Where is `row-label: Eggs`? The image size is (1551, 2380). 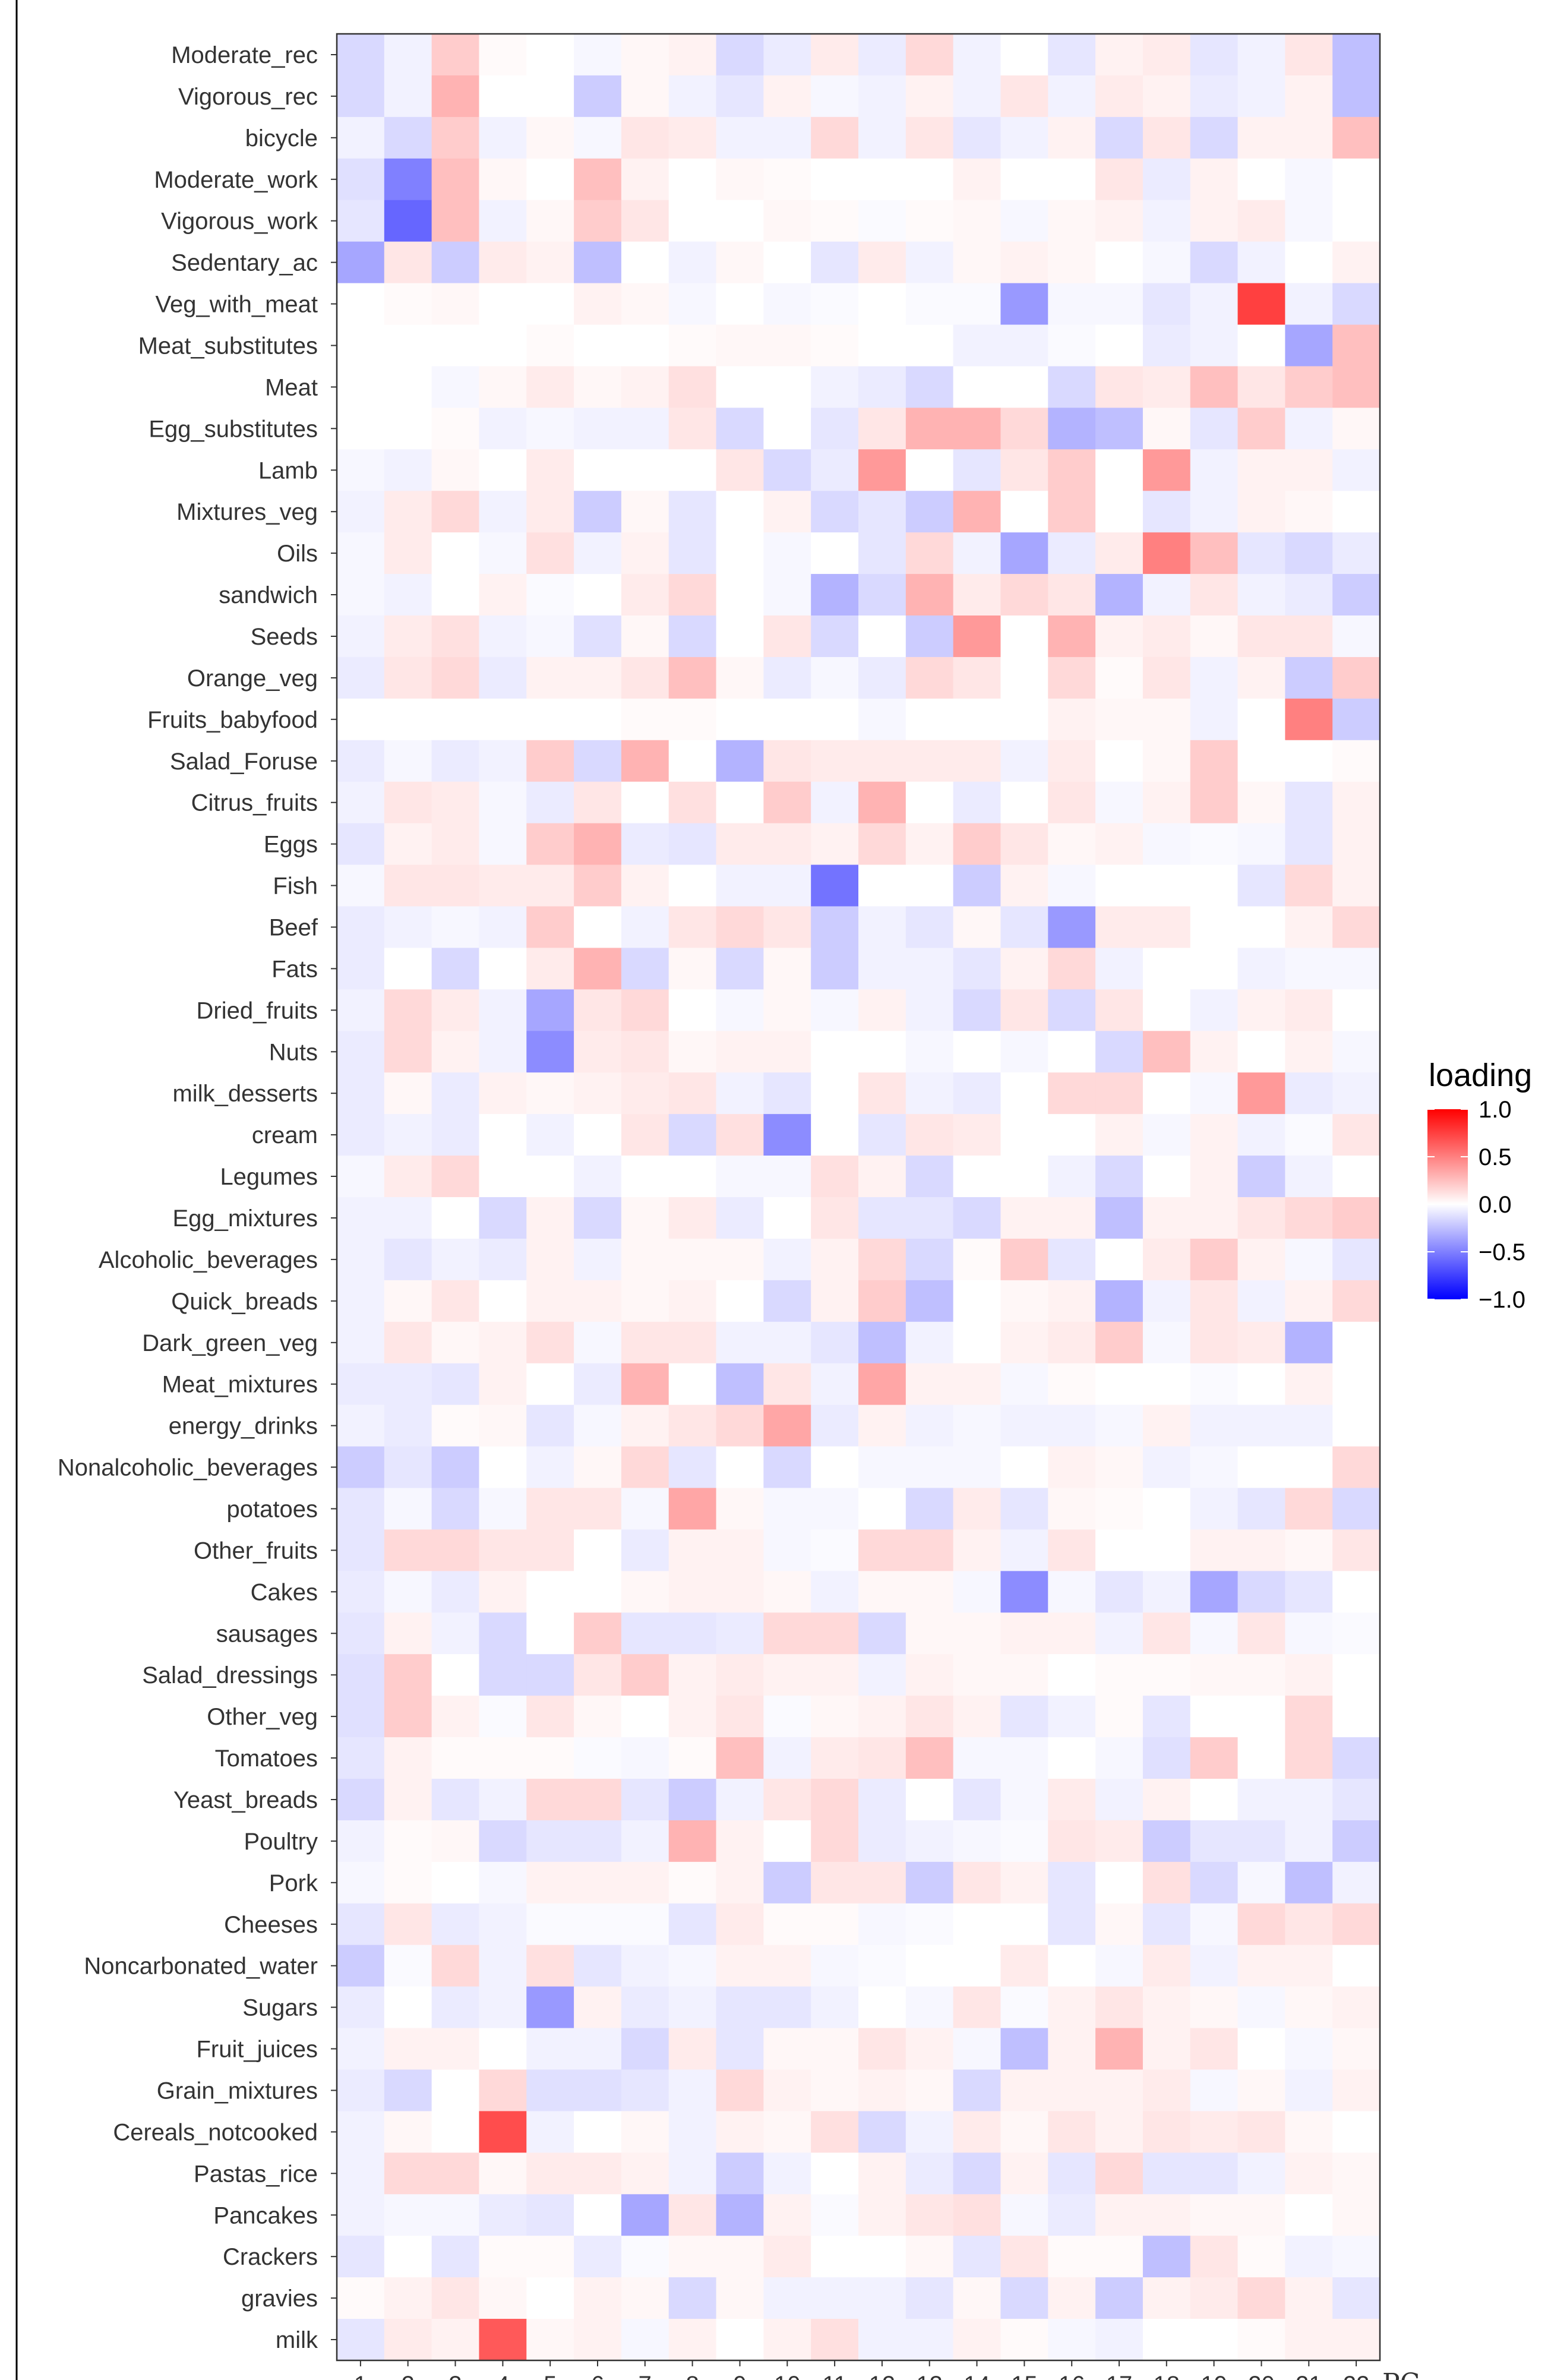 row-label: Eggs is located at coordinates (291, 845).